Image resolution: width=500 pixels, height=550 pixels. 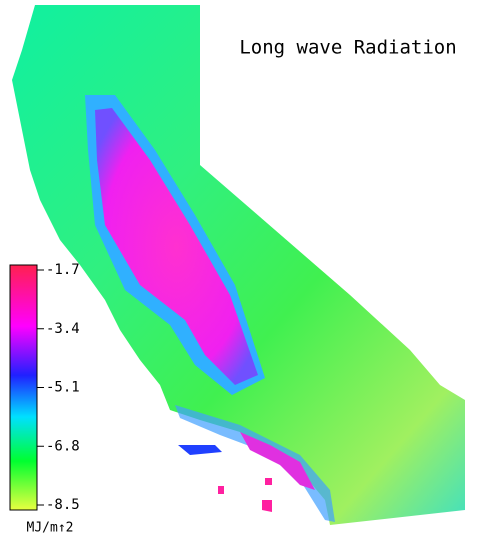 I want to click on southern-basin, so click(x=277, y=461).